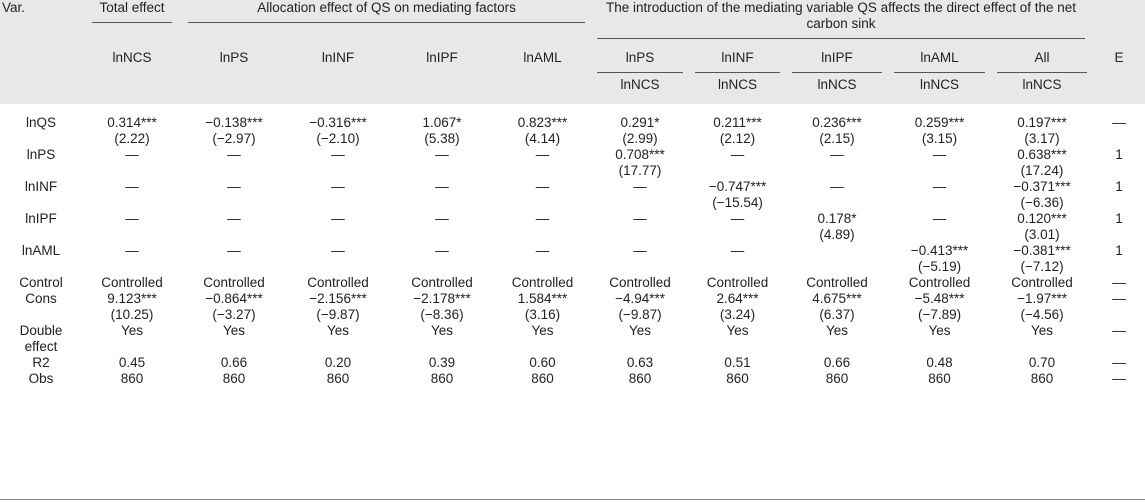 Image resolution: width=1145 pixels, height=503 pixels. I want to click on table-cell: 0.45, so click(132, 363).